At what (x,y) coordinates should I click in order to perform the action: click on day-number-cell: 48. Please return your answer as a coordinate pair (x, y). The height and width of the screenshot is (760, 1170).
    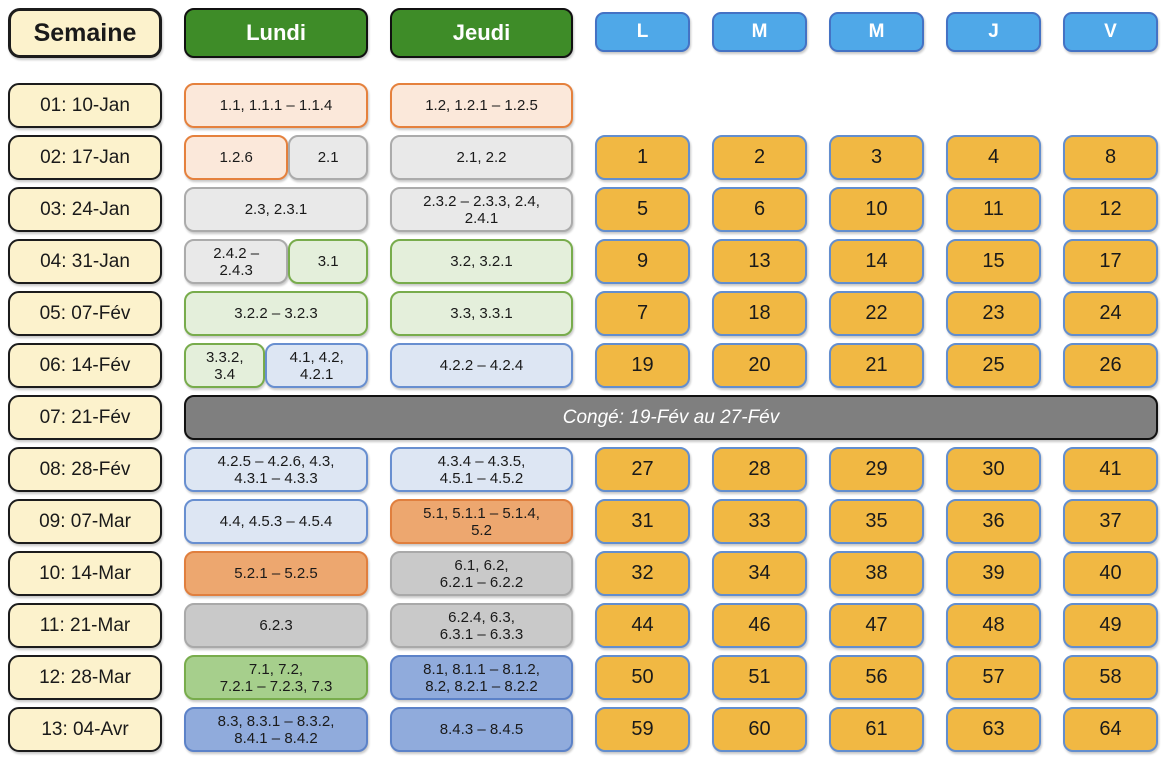
    Looking at the image, I should click on (993, 625).